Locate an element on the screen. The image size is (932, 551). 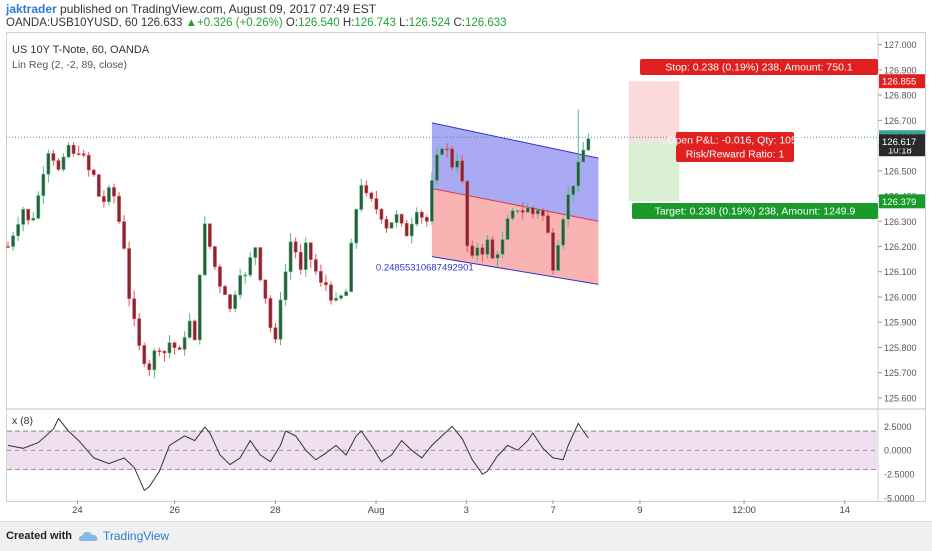
channel-upper-line is located at coordinates (515, 140).